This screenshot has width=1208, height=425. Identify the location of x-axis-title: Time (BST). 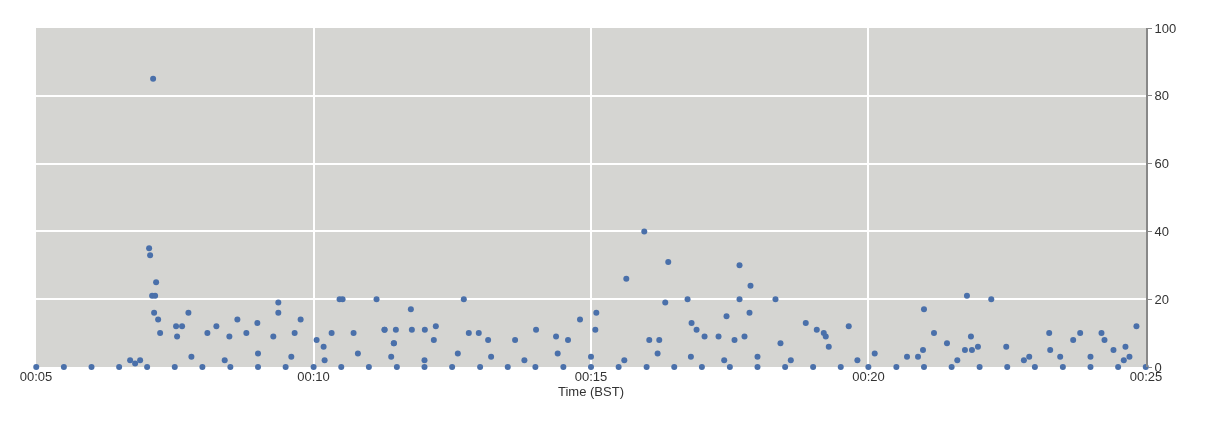
(591, 391).